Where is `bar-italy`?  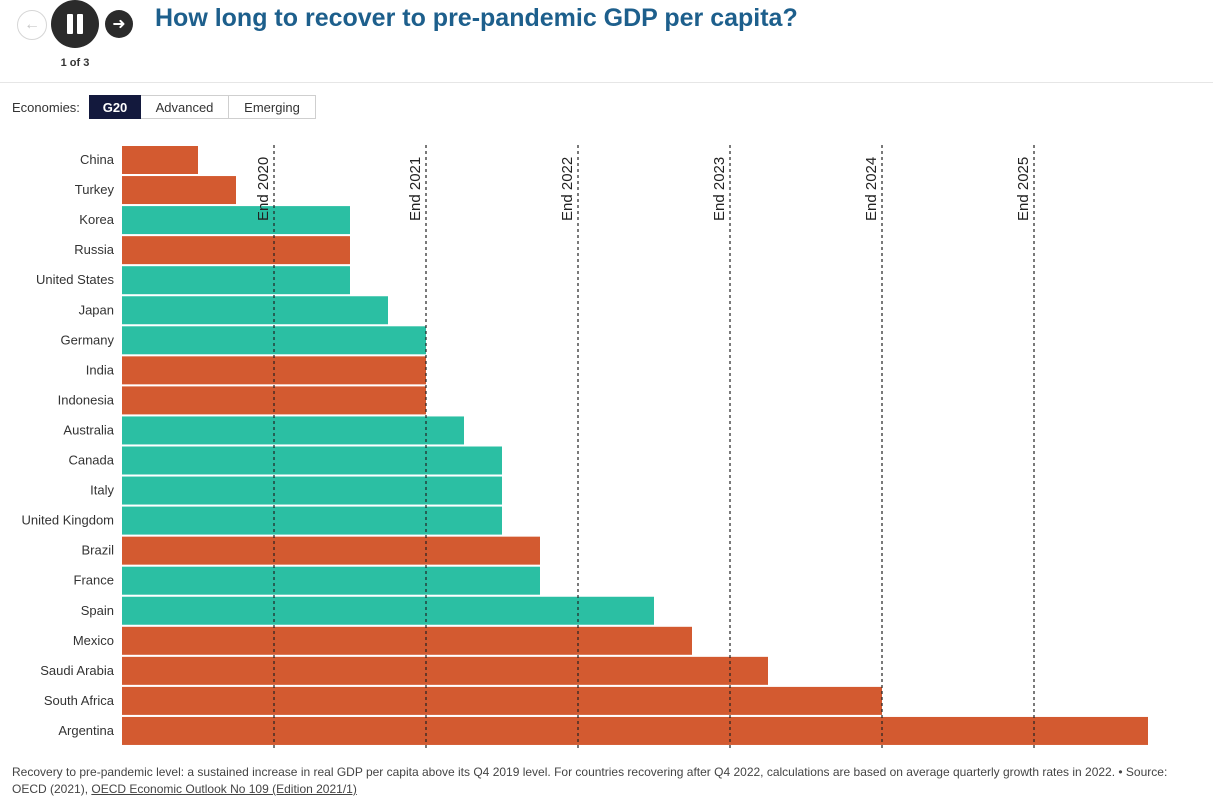
bar-italy is located at coordinates (312, 490).